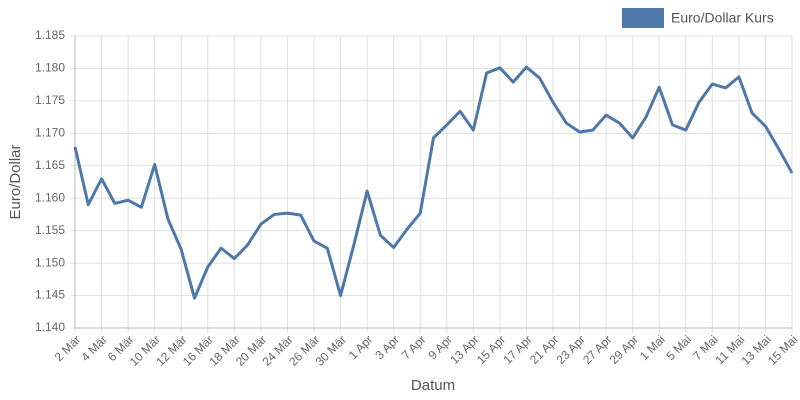 The width and height of the screenshot is (800, 400). Describe the element at coordinates (652, 347) in the screenshot. I see `x-tick-label: 1 Mai` at that location.